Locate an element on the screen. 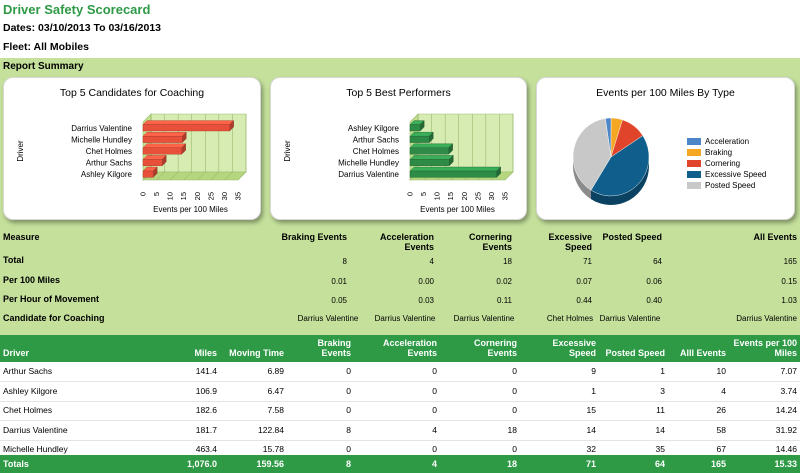  driver-cell: 3.74 is located at coordinates (788, 390).